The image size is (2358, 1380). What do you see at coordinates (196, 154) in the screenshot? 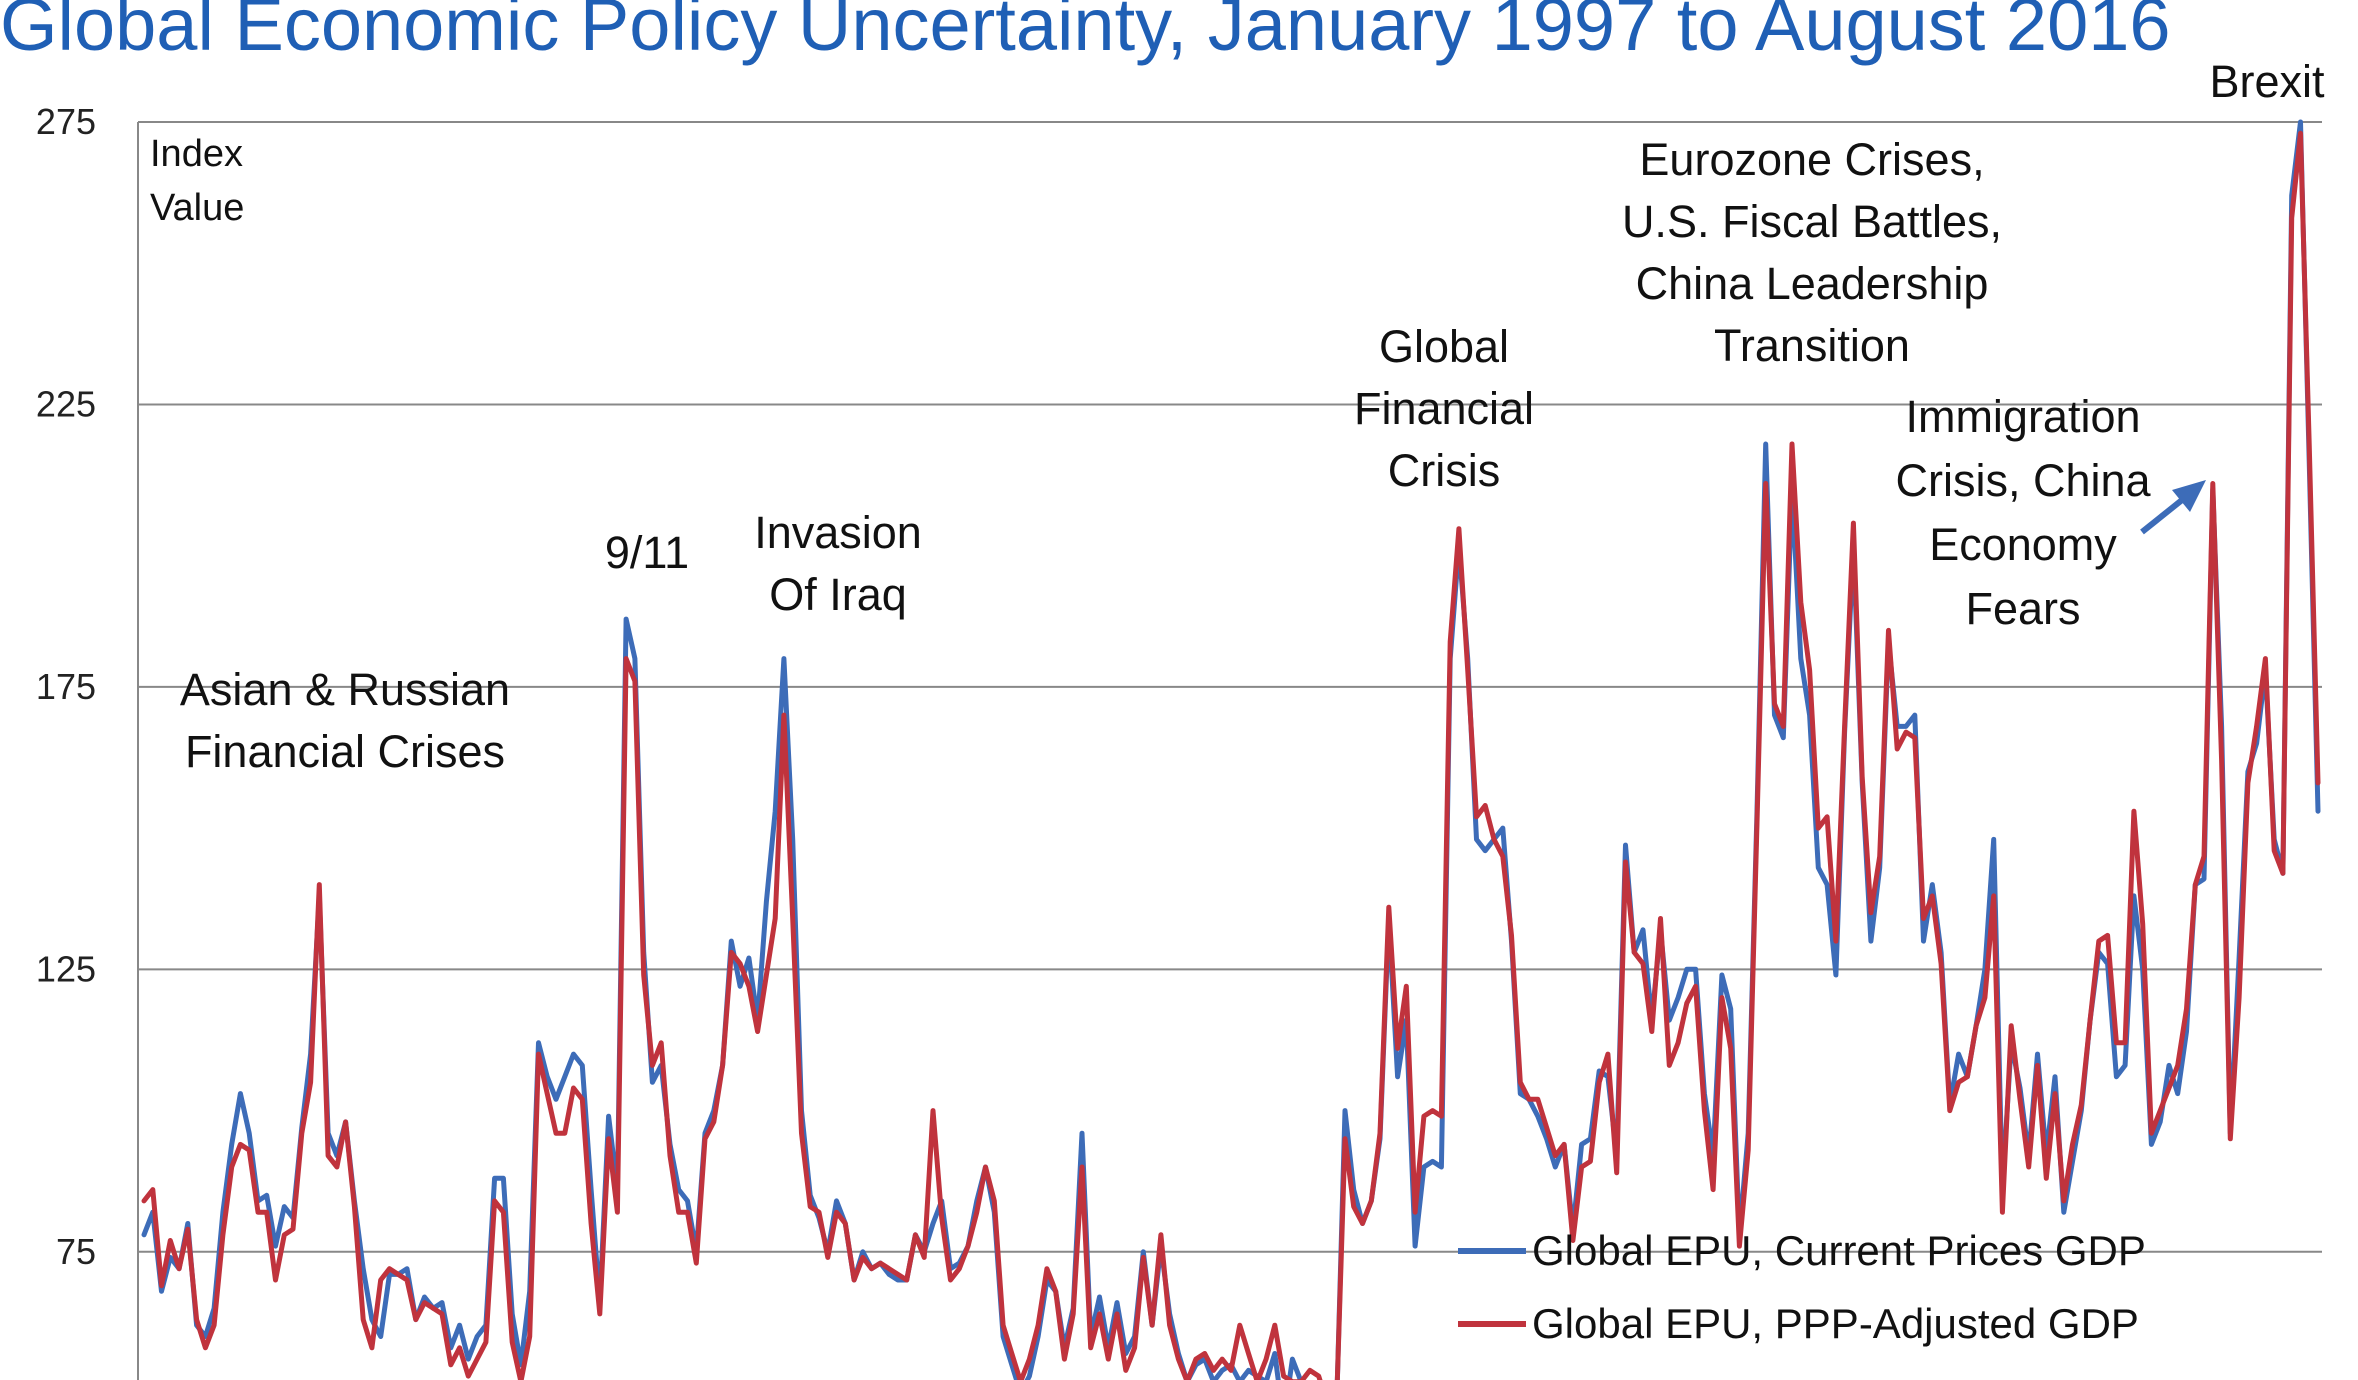
I see `y-axis-label-line: Index` at bounding box center [196, 154].